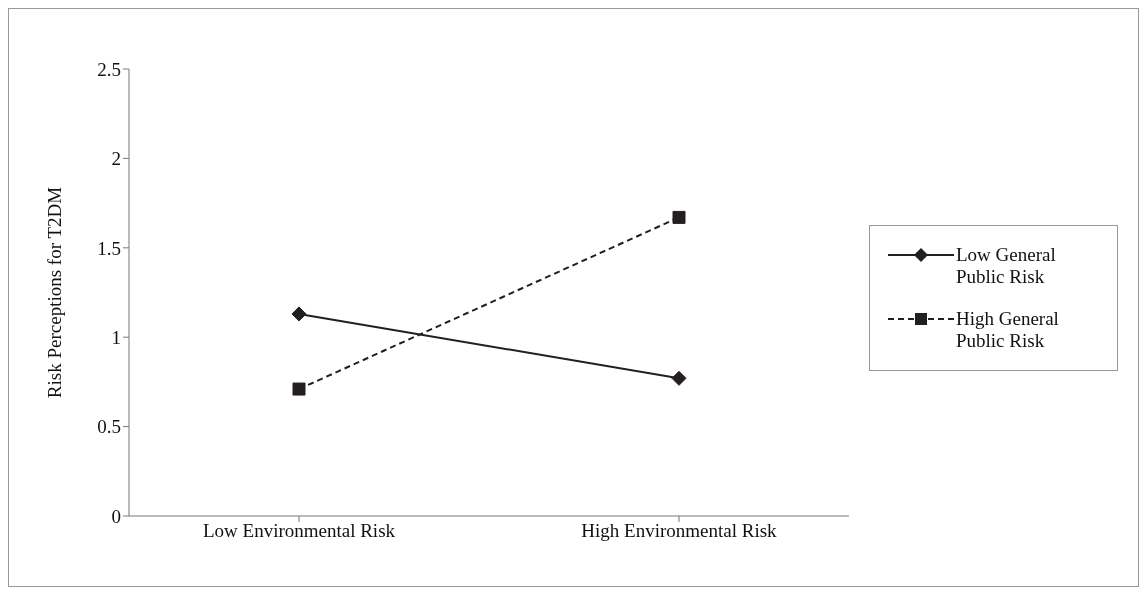  I want to click on y-tick-label: 2, so click(116, 159).